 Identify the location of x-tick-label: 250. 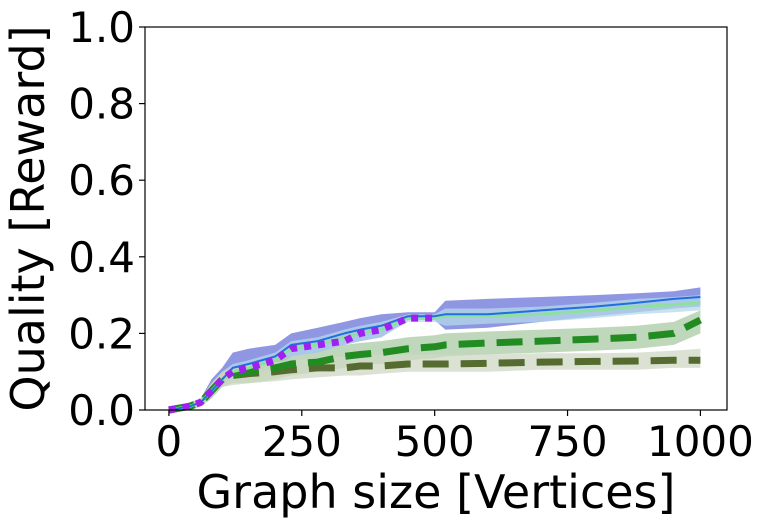
(302, 441).